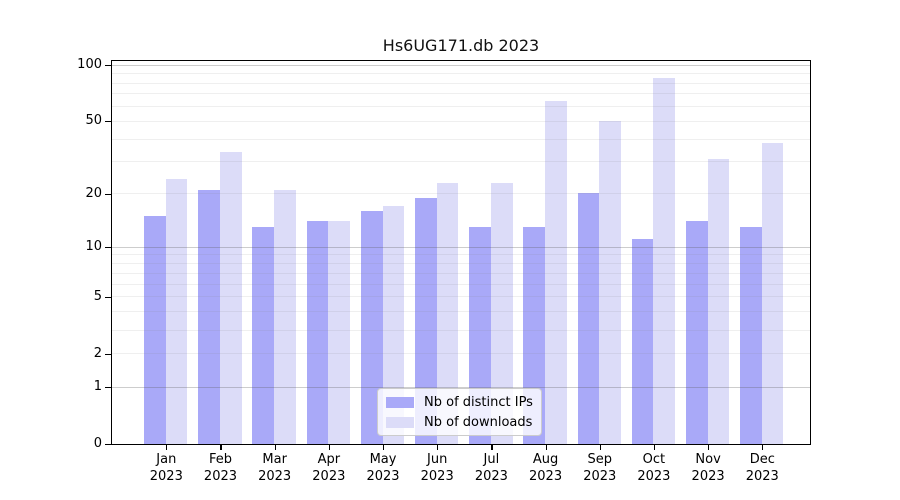 The height and width of the screenshot is (500, 900). What do you see at coordinates (556, 272) in the screenshot?
I see `bar-downloads-aug` at bounding box center [556, 272].